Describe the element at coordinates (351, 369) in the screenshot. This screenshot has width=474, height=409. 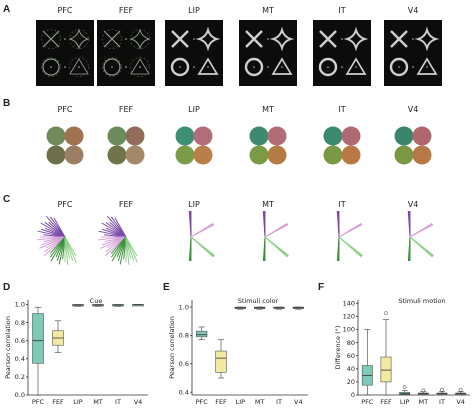
I see `y-tick-label: 40` at that location.